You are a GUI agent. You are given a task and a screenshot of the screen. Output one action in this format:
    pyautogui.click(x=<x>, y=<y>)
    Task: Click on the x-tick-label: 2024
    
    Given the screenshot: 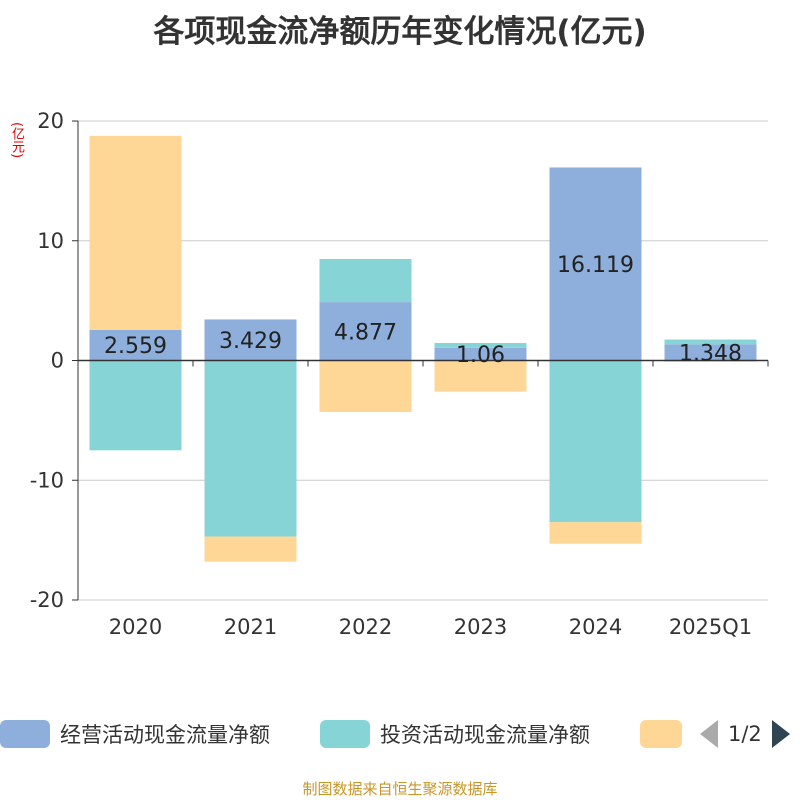 What is the action you would take?
    pyautogui.click(x=595, y=627)
    